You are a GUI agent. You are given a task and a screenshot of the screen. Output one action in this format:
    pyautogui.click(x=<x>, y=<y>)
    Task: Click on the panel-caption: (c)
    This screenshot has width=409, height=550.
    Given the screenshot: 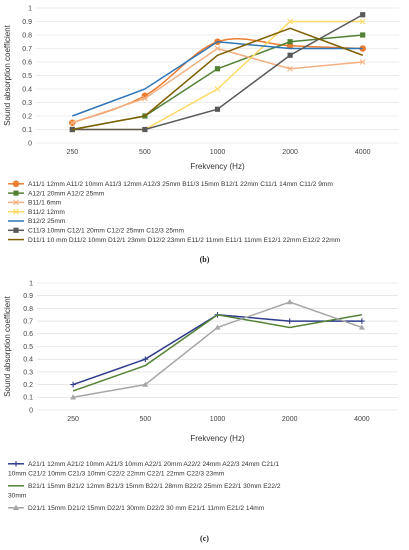 What is the action you would take?
    pyautogui.click(x=204, y=538)
    